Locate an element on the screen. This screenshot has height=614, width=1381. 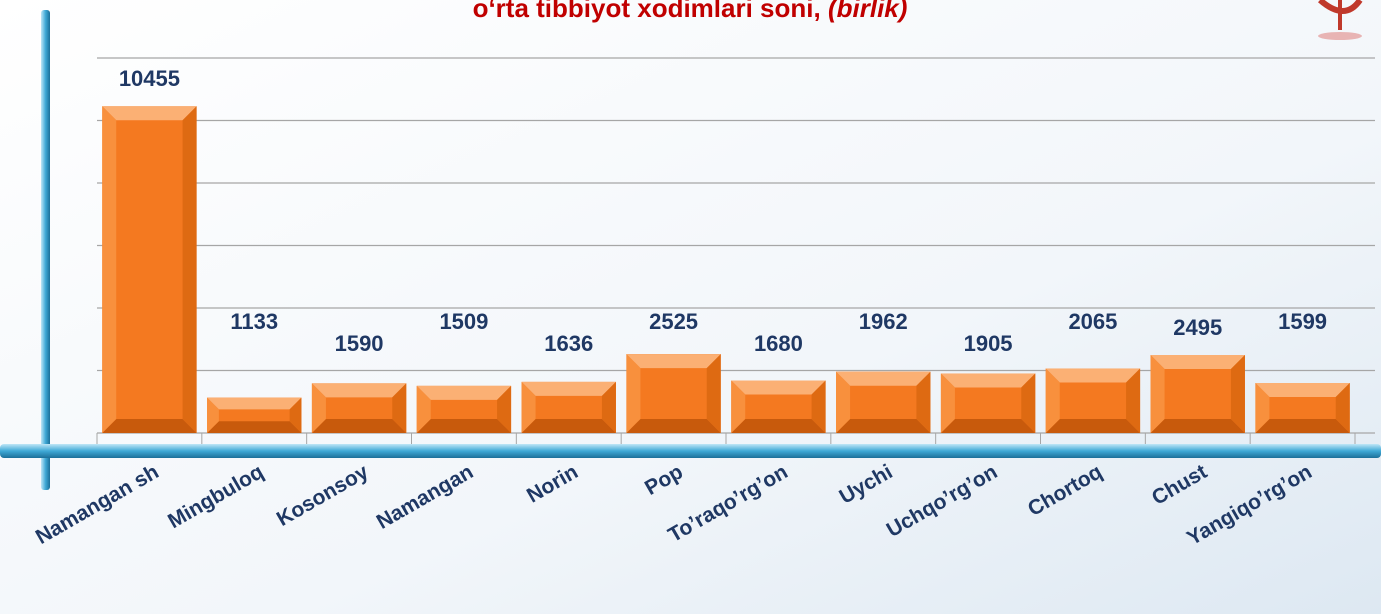
title-text: o‘rta tibbiyot xodimlari soni, is located at coordinates (647, 11).